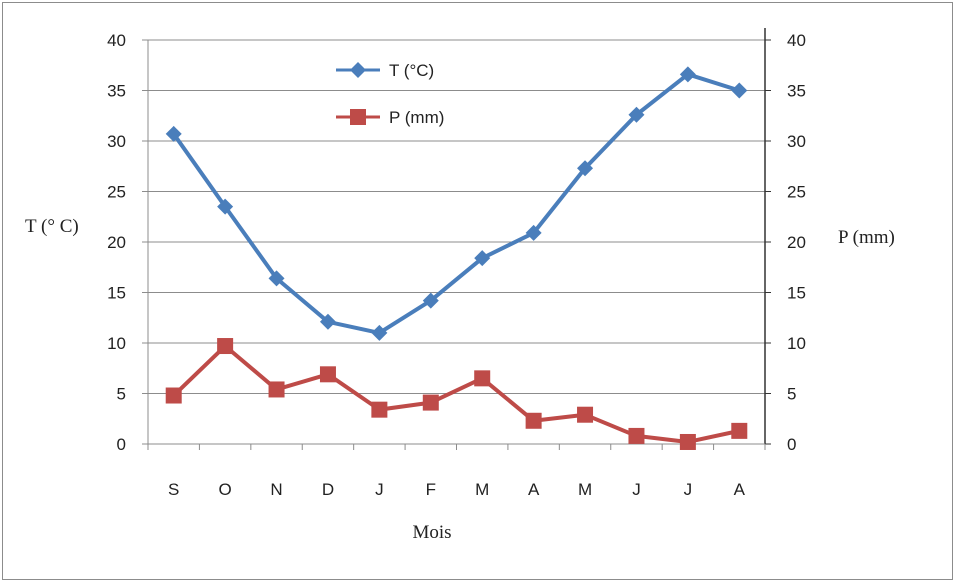  What do you see at coordinates (390, 94) in the screenshot?
I see `legend: T (°C) P (mm)` at bounding box center [390, 94].